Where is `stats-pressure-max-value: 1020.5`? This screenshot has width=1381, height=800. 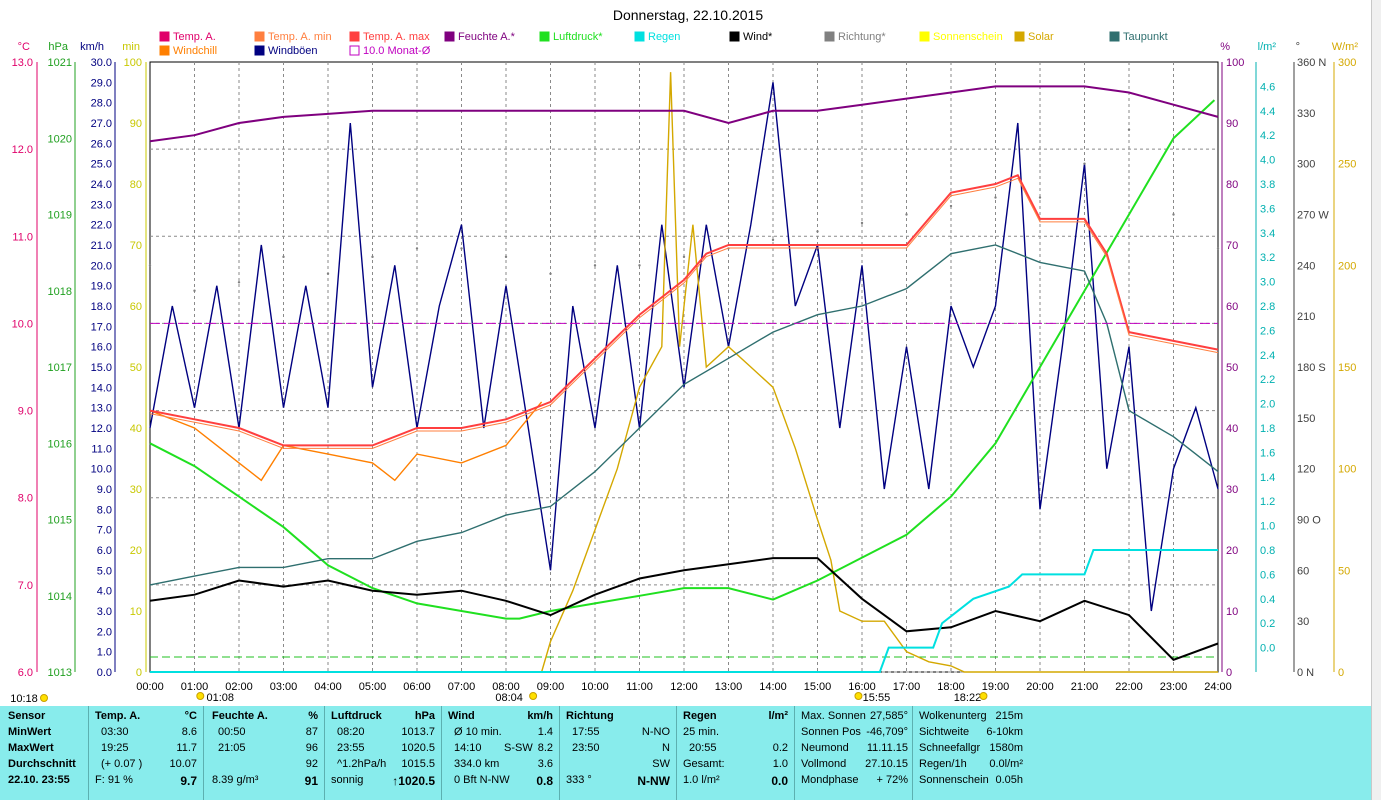
stats-pressure-max-value: 1020.5 is located at coordinates (418, 748).